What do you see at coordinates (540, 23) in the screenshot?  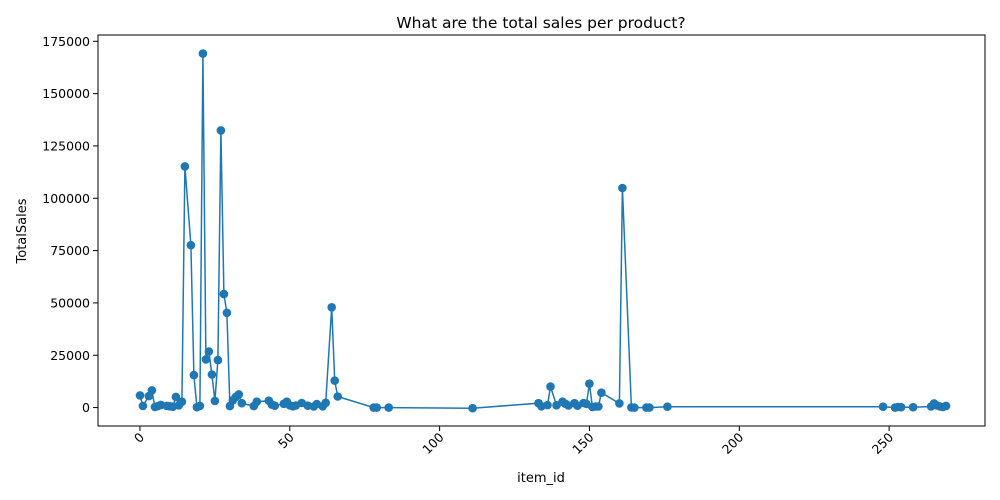 I see `chart-title: What are the total sales per product?` at bounding box center [540, 23].